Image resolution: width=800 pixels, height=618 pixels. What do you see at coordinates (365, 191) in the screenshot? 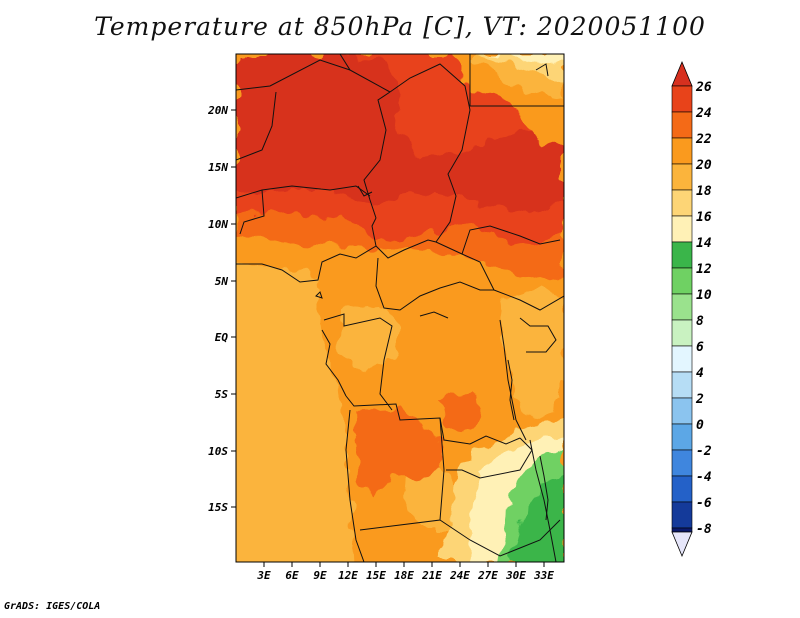
I see `lake-chad` at bounding box center [365, 191].